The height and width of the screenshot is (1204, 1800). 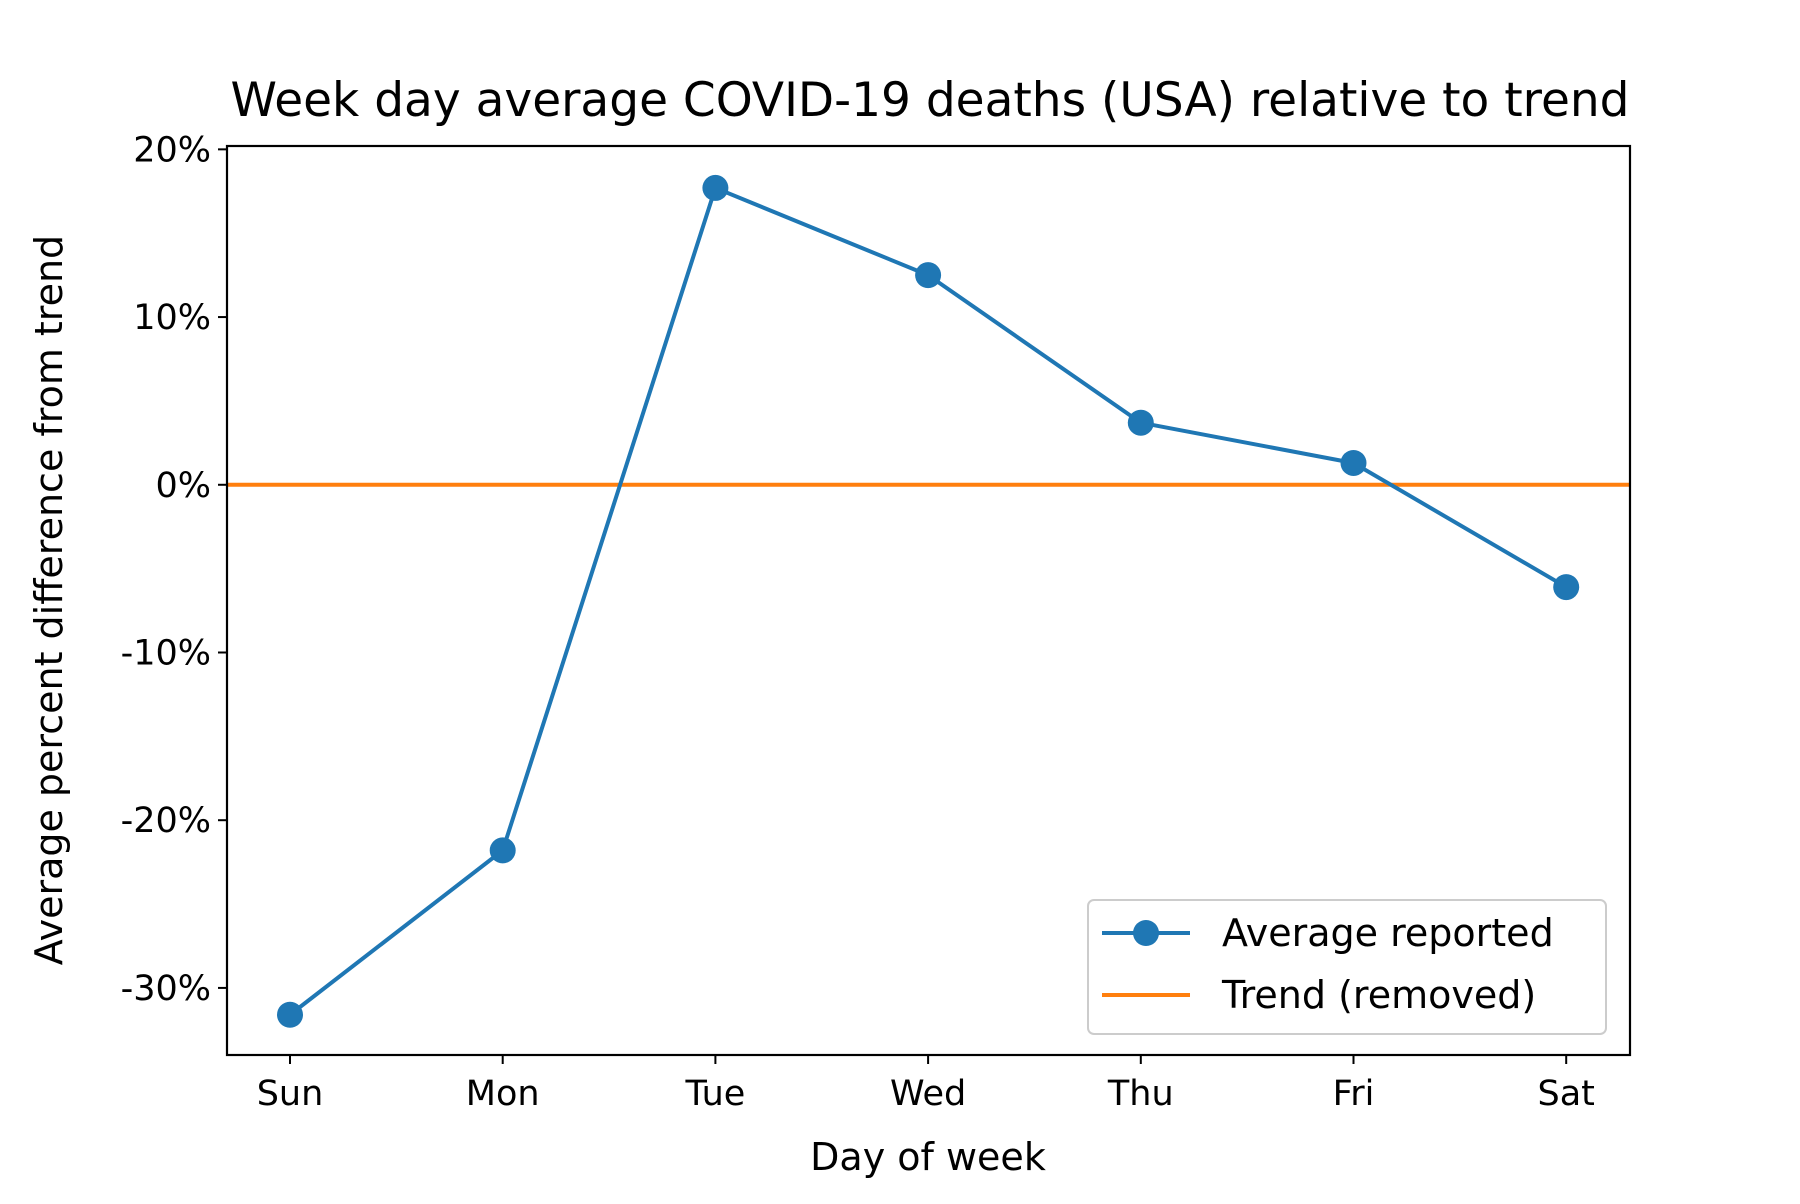 I want to click on y-axis-label: Average percent difference from trend, so click(x=49, y=600).